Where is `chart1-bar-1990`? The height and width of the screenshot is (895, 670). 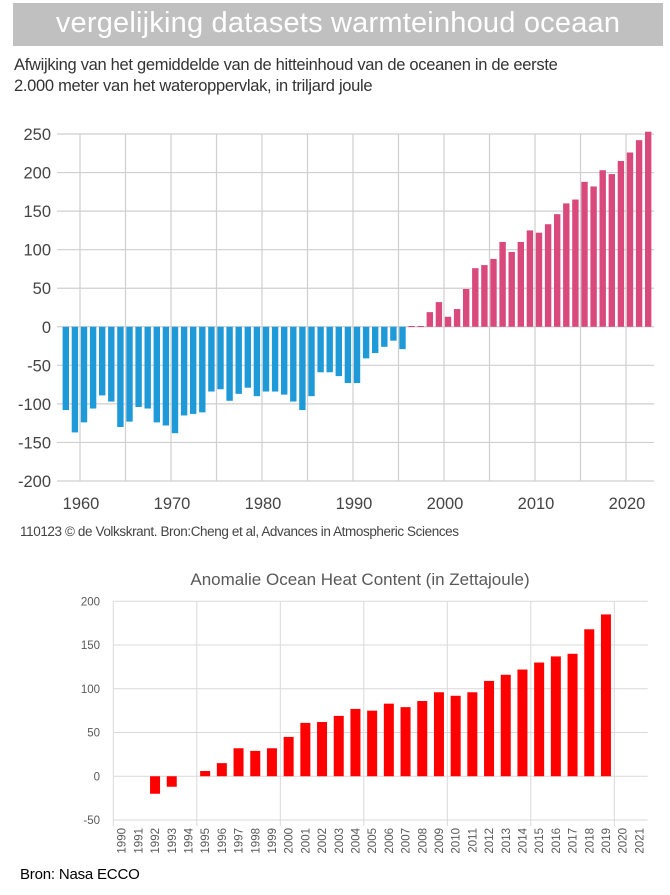 chart1-bar-1990 is located at coordinates (357, 355).